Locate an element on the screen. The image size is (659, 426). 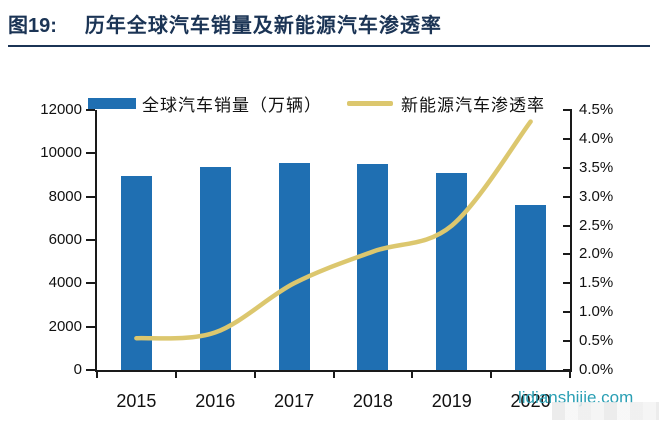
y-axis-left is located at coordinates (96, 241).